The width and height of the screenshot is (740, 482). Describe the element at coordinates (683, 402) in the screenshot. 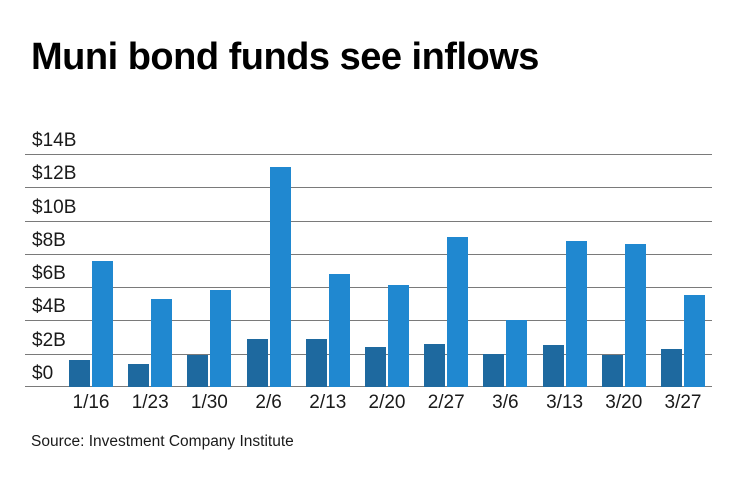

I see `x-axis-tick-label: 3/27` at that location.